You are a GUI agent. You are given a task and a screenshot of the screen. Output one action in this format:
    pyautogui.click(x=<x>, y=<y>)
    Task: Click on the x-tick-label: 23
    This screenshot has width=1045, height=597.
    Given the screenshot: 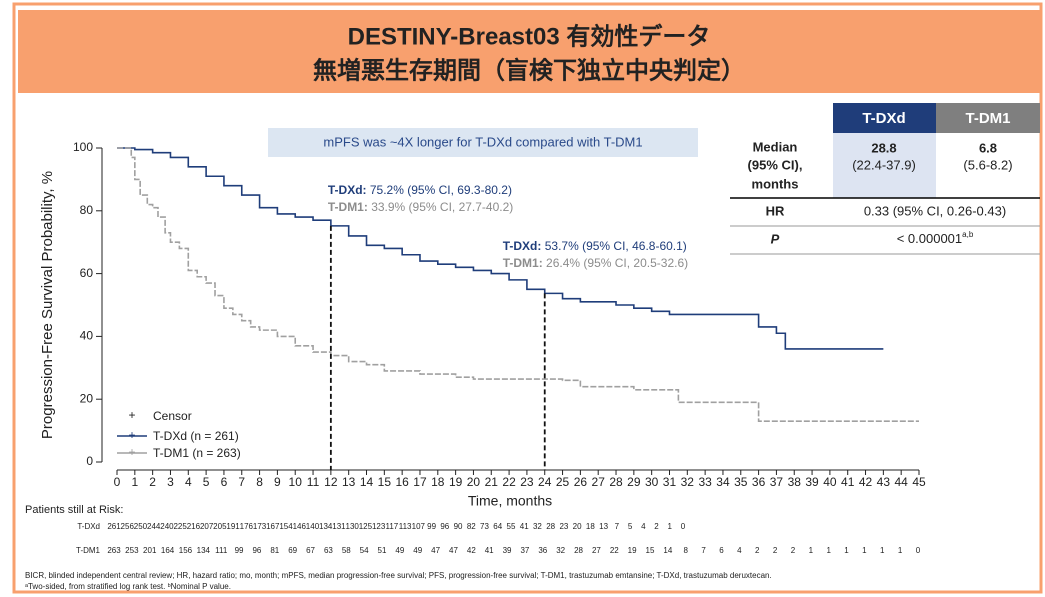 What is the action you would take?
    pyautogui.click(x=527, y=482)
    